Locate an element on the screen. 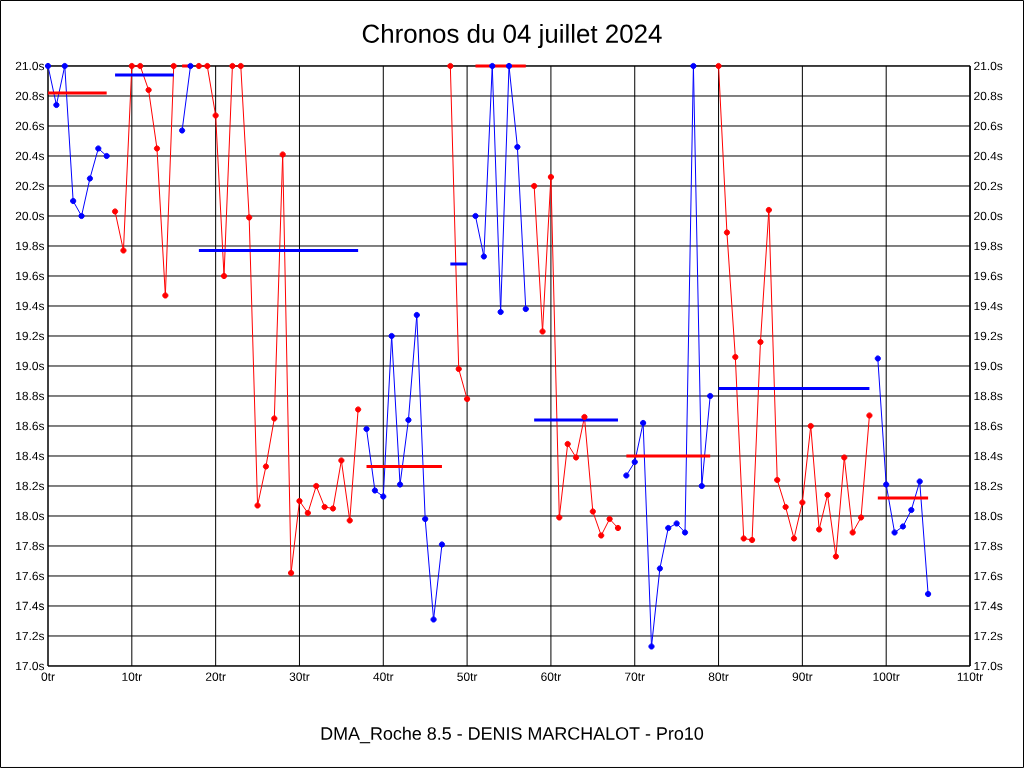 The height and width of the screenshot is (768, 1024). y-tick-label: 17.8s is located at coordinates (30, 546).